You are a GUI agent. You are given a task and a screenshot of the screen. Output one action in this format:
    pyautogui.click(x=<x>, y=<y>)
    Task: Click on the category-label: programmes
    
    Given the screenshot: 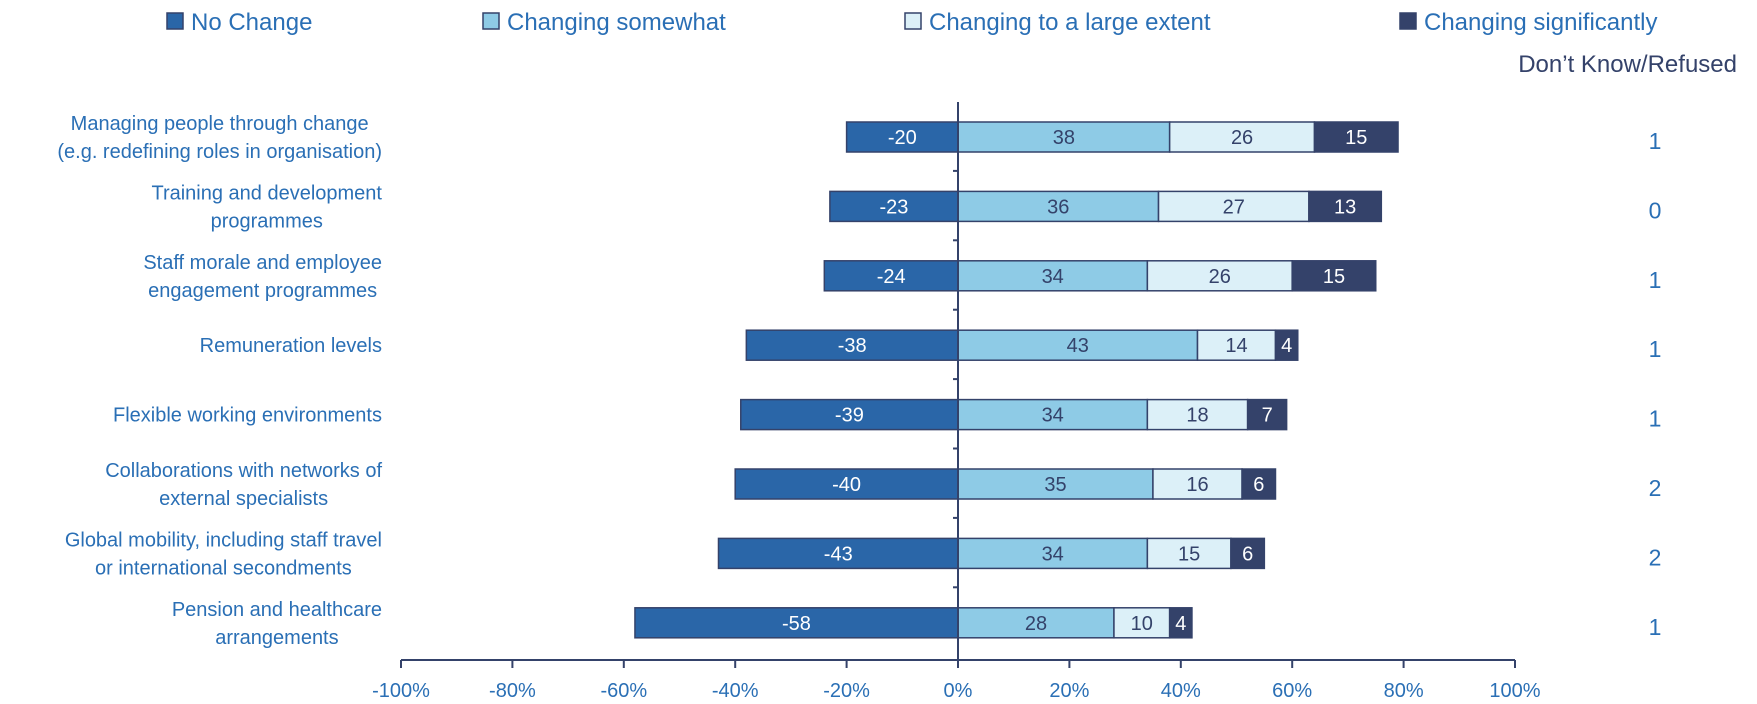 What is the action you would take?
    pyautogui.click(x=267, y=221)
    